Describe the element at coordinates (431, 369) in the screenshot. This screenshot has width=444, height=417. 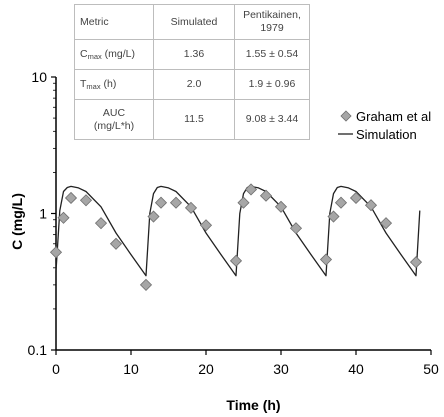
I see `x-tick-label: 50` at that location.